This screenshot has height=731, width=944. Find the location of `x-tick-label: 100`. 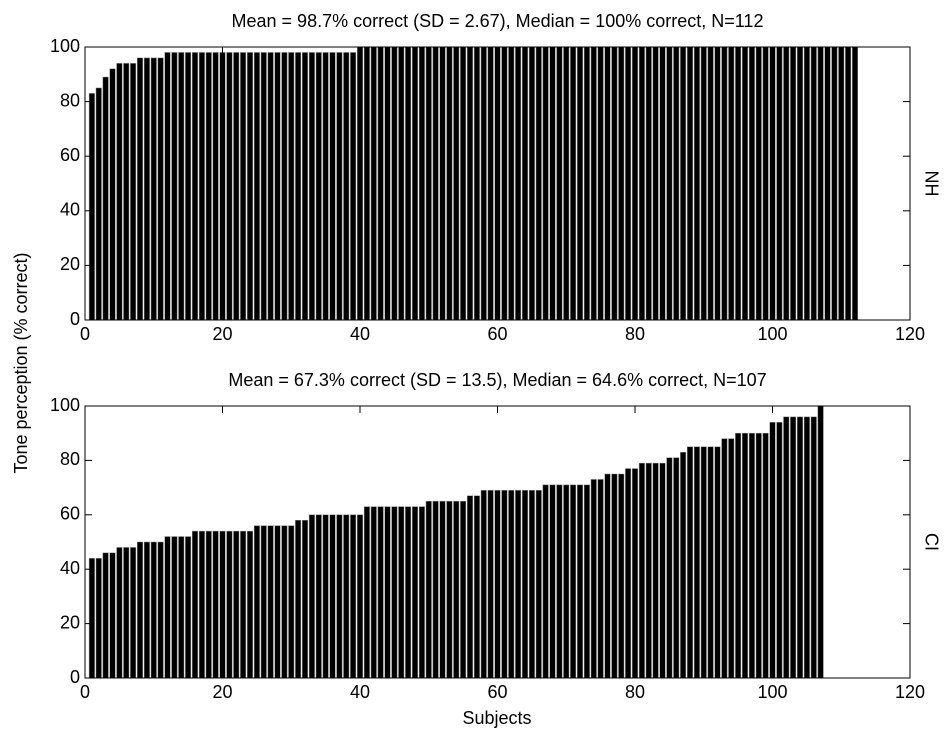

x-tick-label: 100 is located at coordinates (772, 334).